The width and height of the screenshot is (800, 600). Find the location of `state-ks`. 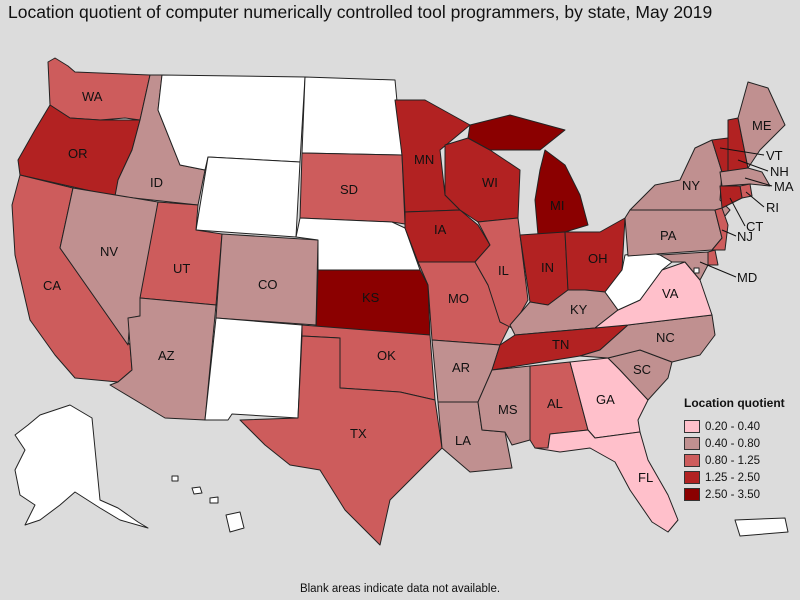

state-ks is located at coordinates (373, 302).